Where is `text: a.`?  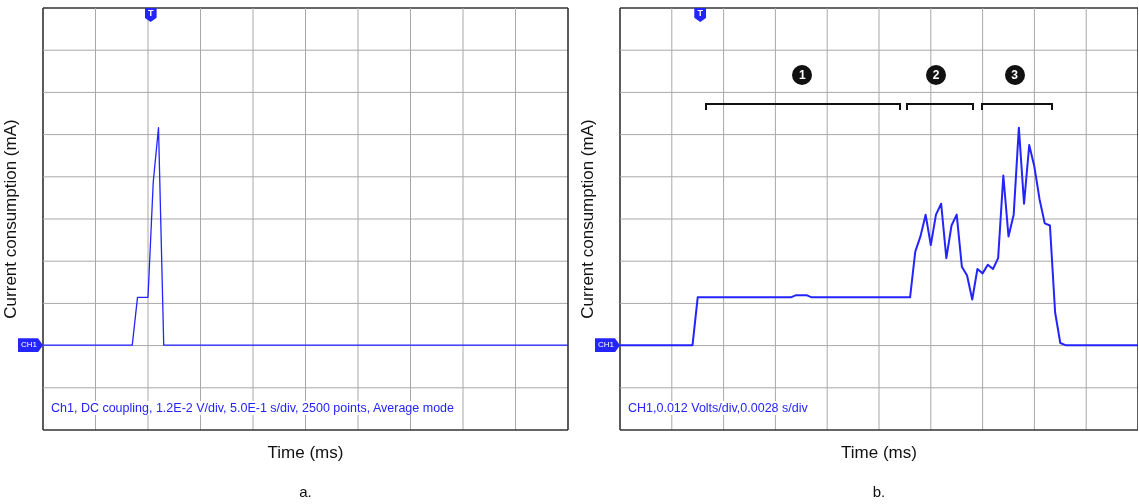
text: a. is located at coordinates (305, 491).